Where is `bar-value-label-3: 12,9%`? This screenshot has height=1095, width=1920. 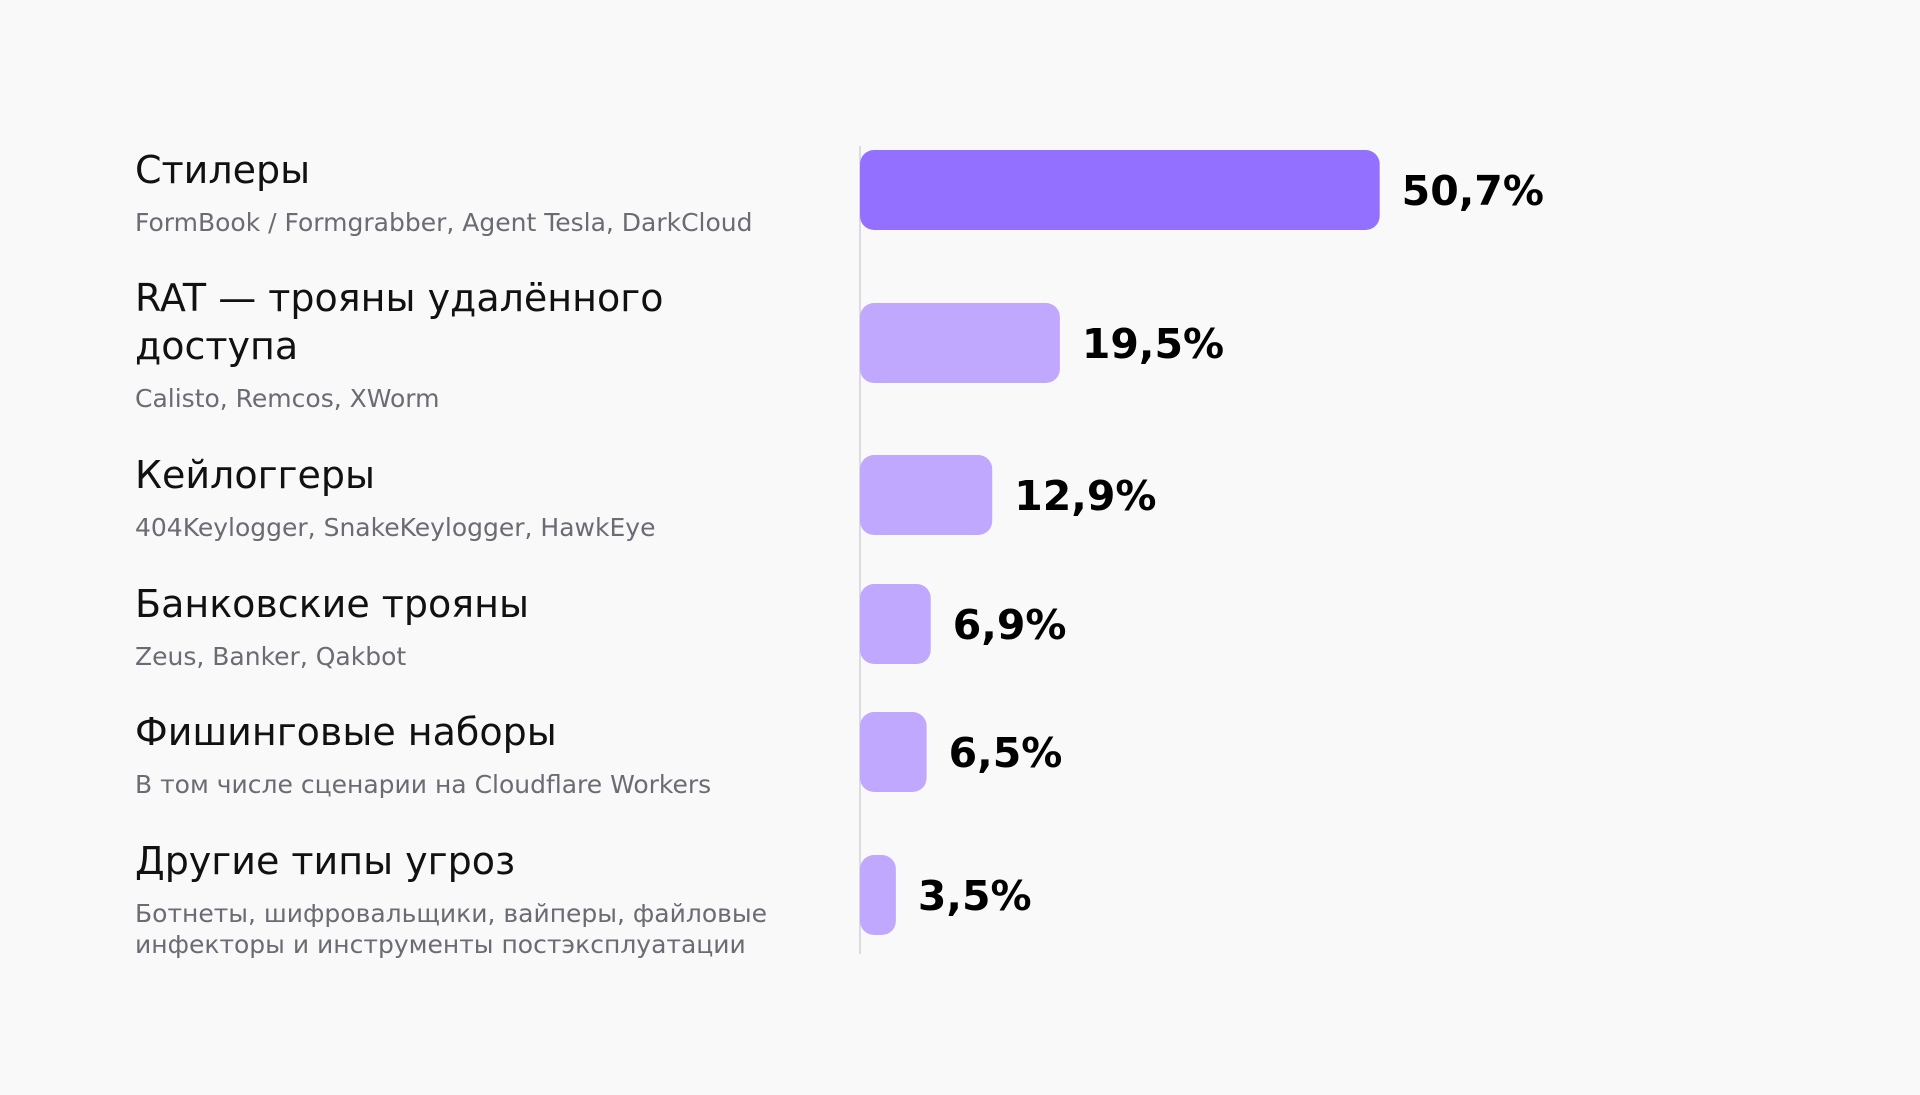 bar-value-label-3: 12,9% is located at coordinates (1085, 496).